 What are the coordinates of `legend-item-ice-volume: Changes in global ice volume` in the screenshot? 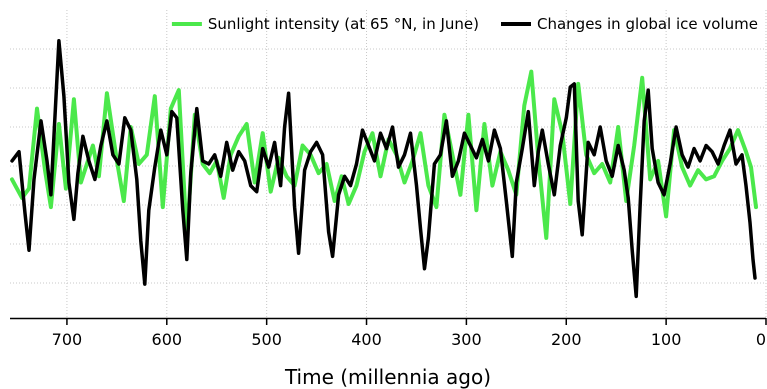 It's located at (629, 24).